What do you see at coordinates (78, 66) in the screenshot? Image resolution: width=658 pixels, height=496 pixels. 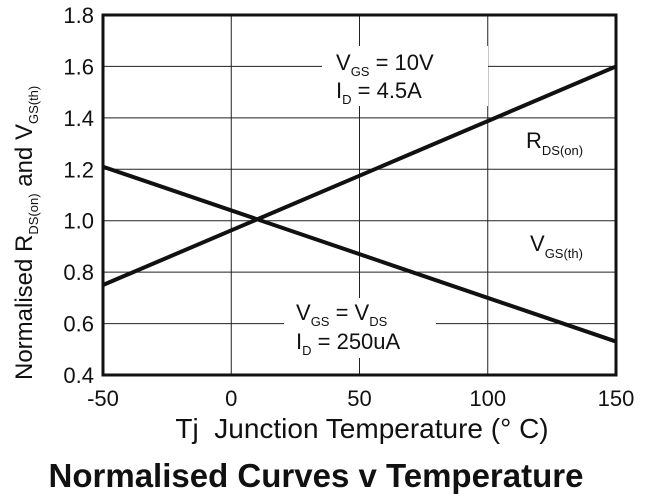 I see `y-tick-label: 1.6` at bounding box center [78, 66].